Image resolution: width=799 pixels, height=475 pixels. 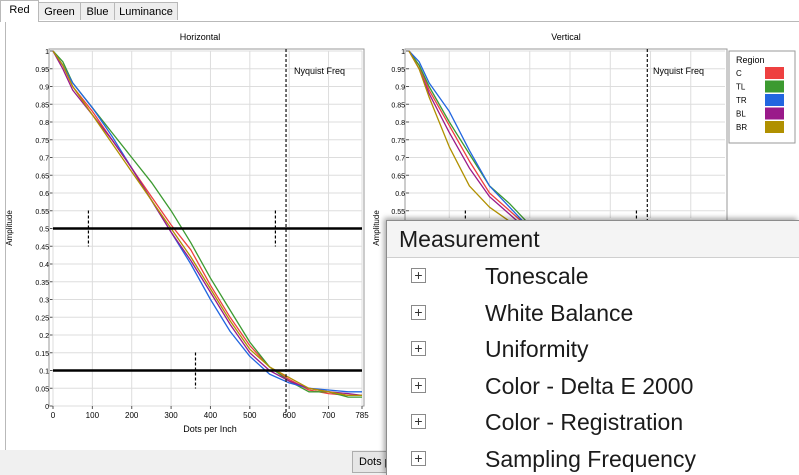 What do you see at coordinates (182, 299) in the screenshot?
I see `horizontal-markers` at bounding box center [182, 299].